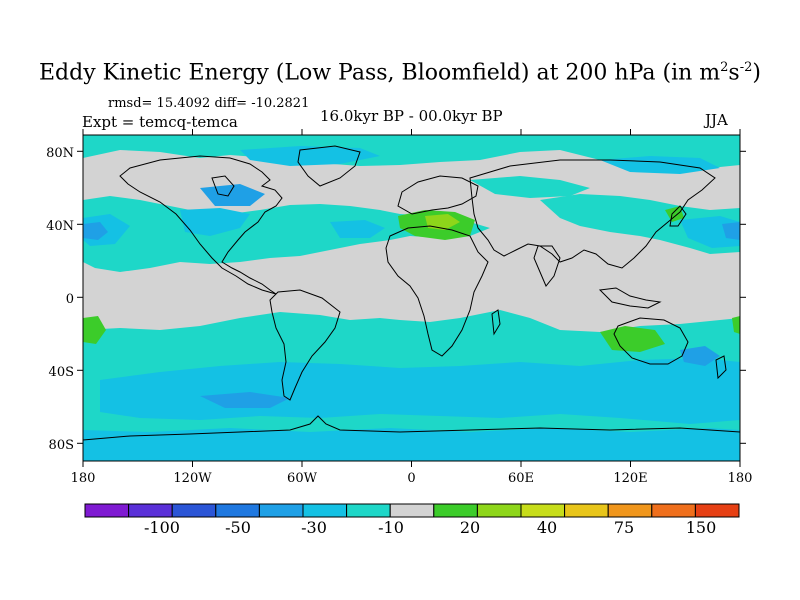  I want to click on coast-europe, so click(438, 195).